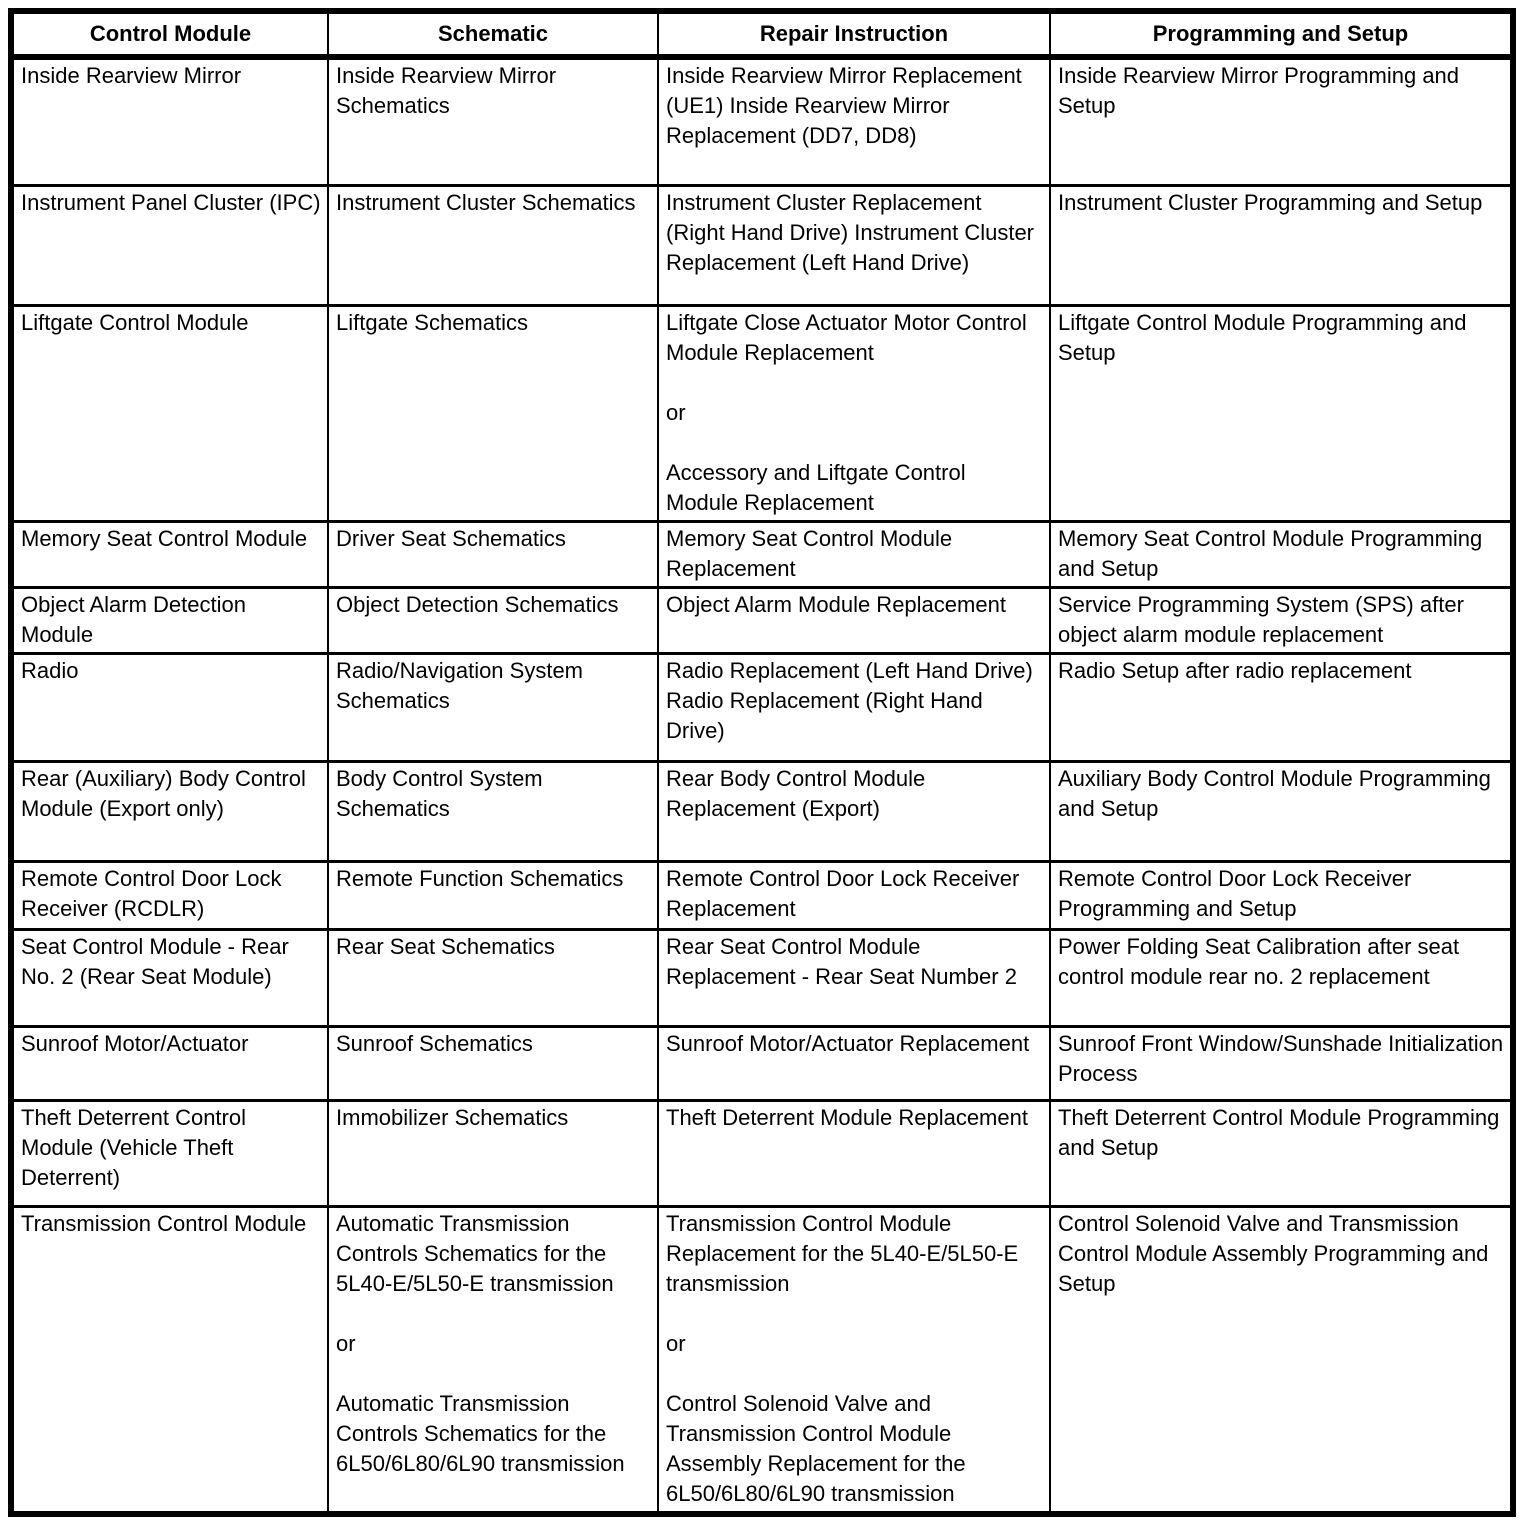 The height and width of the screenshot is (1534, 1520). Describe the element at coordinates (1281, 707) in the screenshot. I see `table-cell: Radio Setup after radio replacement` at that location.